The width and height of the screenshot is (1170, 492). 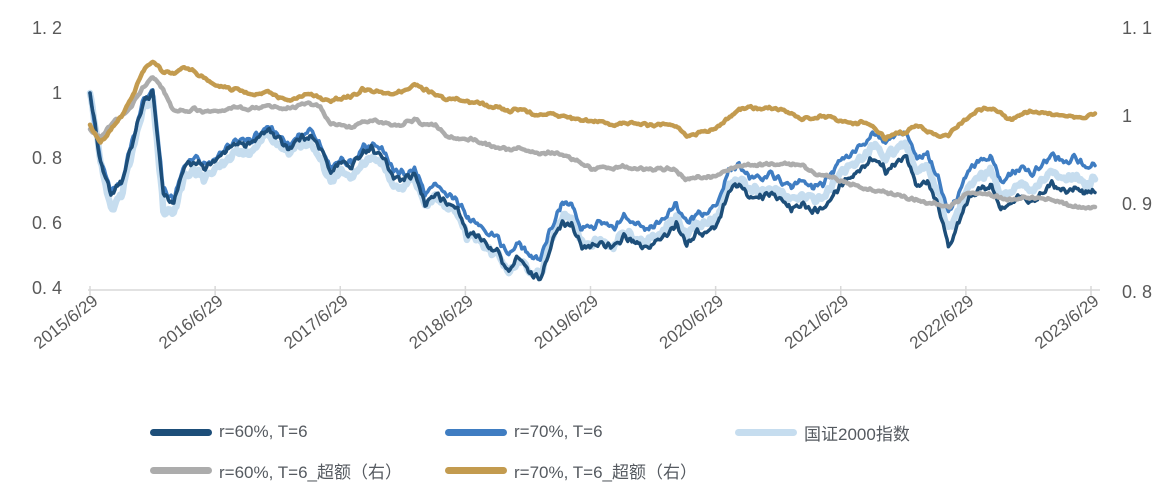 I want to click on x-axis-label: 2020/6/29, so click(x=691, y=322).